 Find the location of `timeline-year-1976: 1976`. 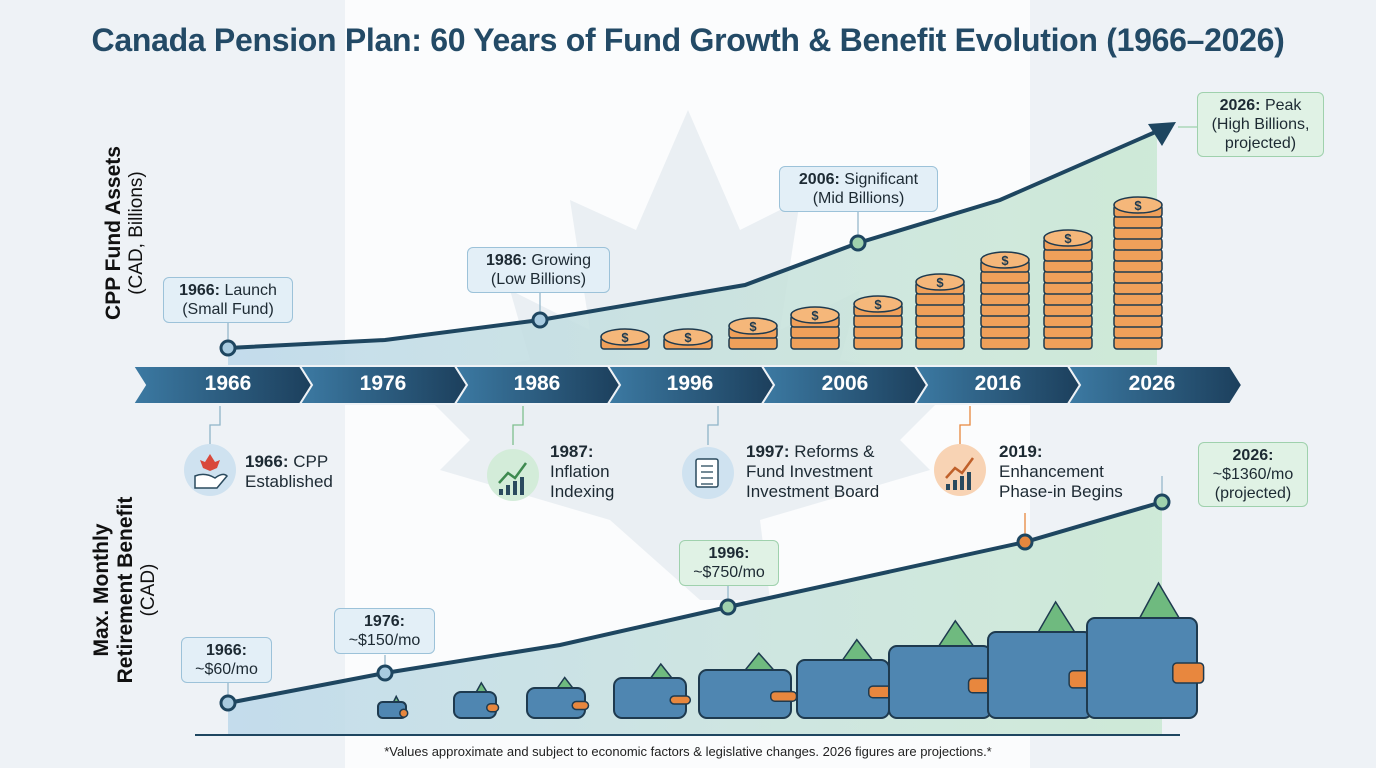

timeline-year-1976: 1976 is located at coordinates (383, 383).